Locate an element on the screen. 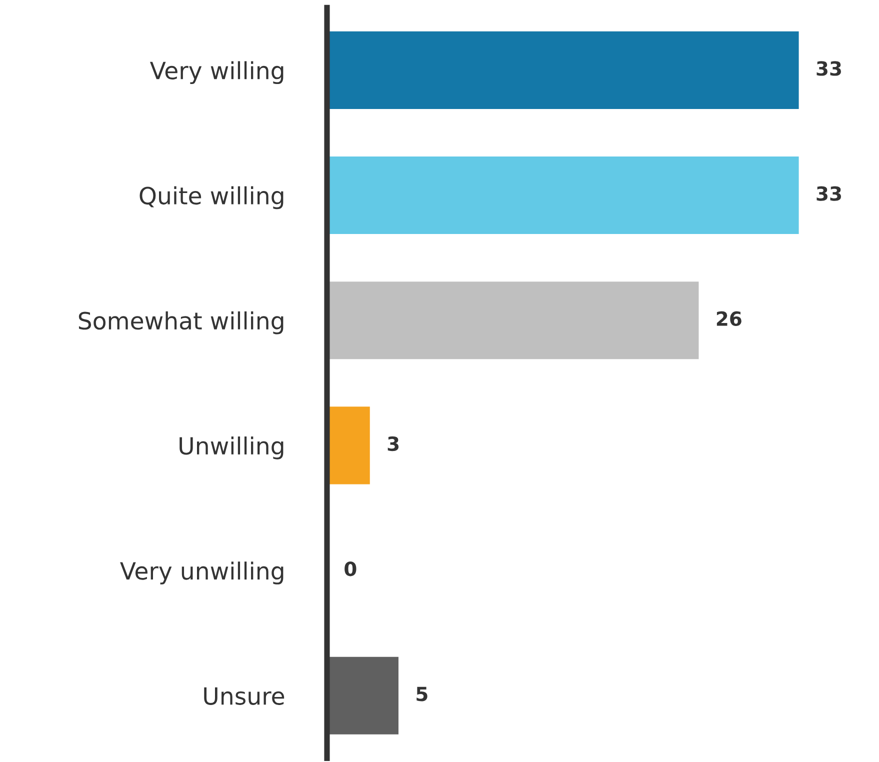 Image resolution: width=879 pixels, height=762 pixels. y-tick-label: Unsure is located at coordinates (244, 696).